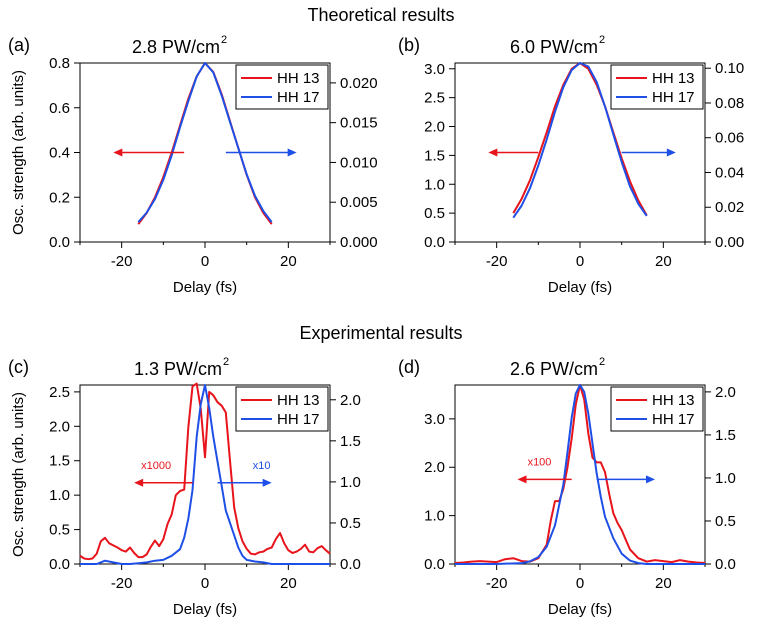  Describe the element at coordinates (409, 45) in the screenshot. I see `panel-label: (b)` at that location.